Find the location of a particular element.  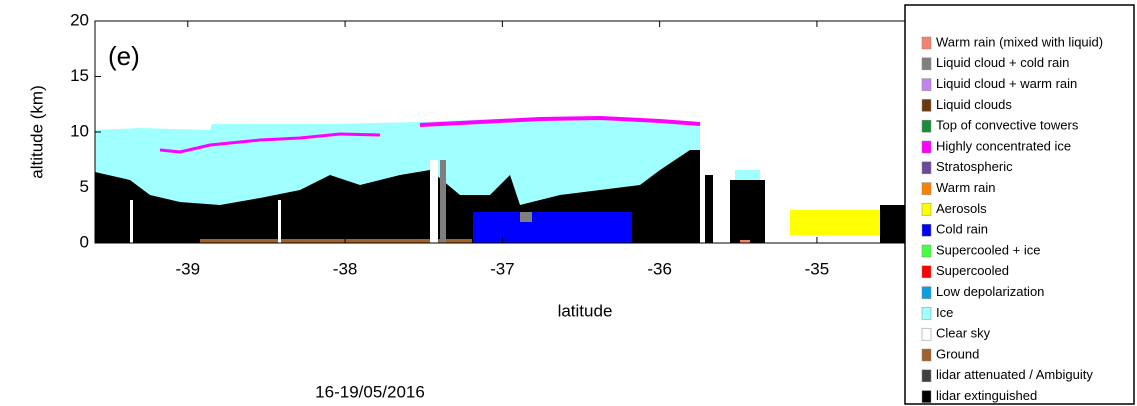

legend-label: lidar extinguished is located at coordinates (986, 395).